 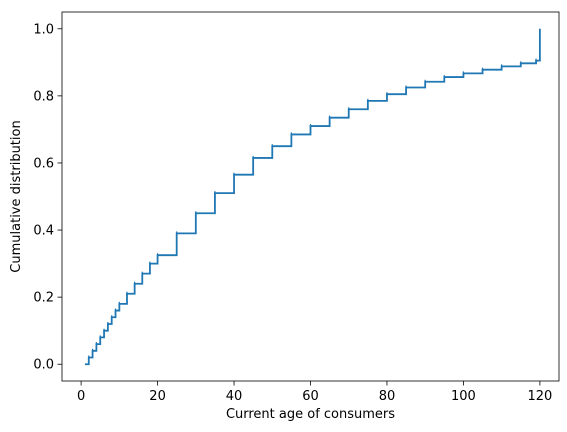 What do you see at coordinates (43, 163) in the screenshot?
I see `y-tick-label: 0.6` at bounding box center [43, 163].